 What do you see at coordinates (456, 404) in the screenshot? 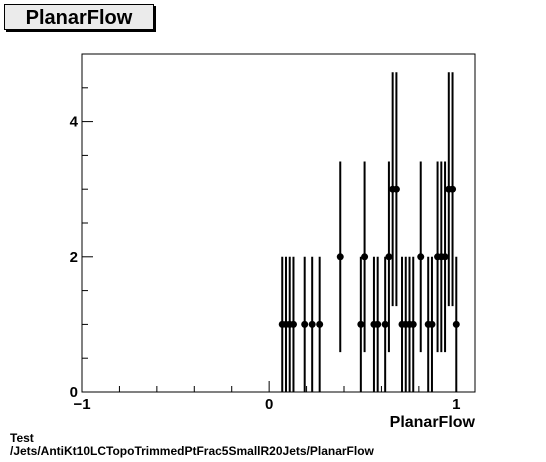
I see `x-tick-label: 1` at bounding box center [456, 404].